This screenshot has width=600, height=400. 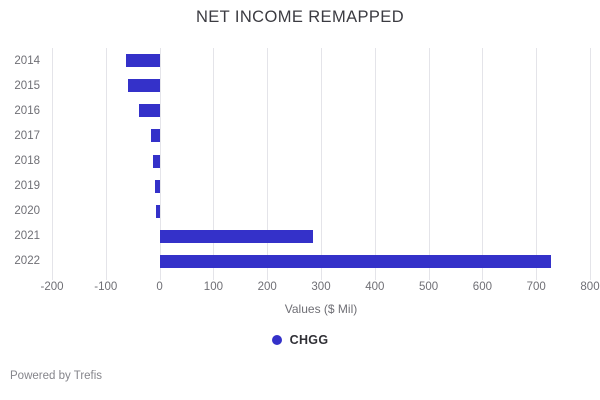 What do you see at coordinates (156, 161) in the screenshot?
I see `bar-chgg-2018` at bounding box center [156, 161].